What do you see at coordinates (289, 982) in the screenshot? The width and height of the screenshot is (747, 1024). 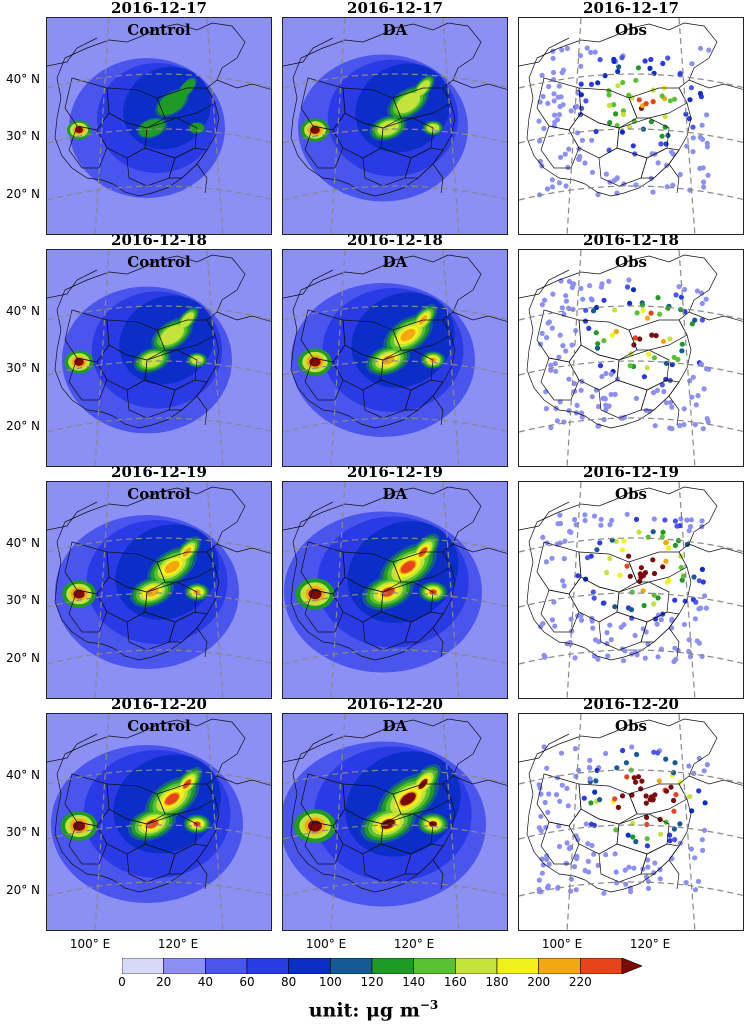 I see `colorbar-tick-label: 80` at bounding box center [289, 982].